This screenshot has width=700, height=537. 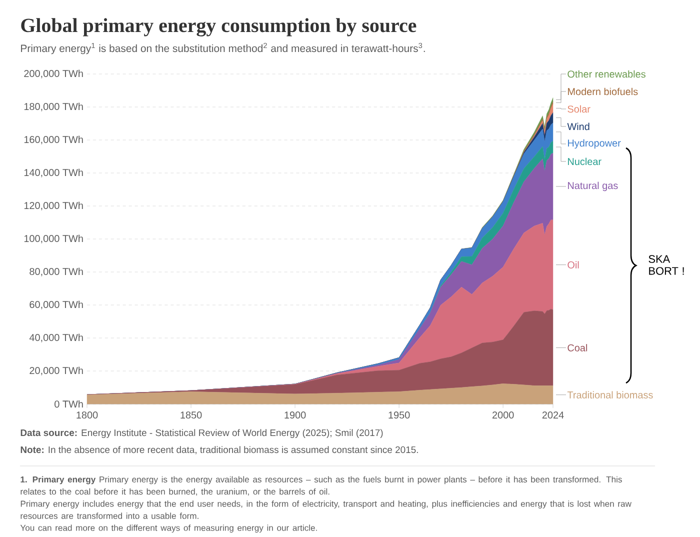 What do you see at coordinates (223, 48) in the screenshot?
I see `chart-subtitle: Primary energy$^{1}$ is based on the substitution method$^{2}$ and measured in terawatt-hours$^{3}$.` at bounding box center [223, 48].